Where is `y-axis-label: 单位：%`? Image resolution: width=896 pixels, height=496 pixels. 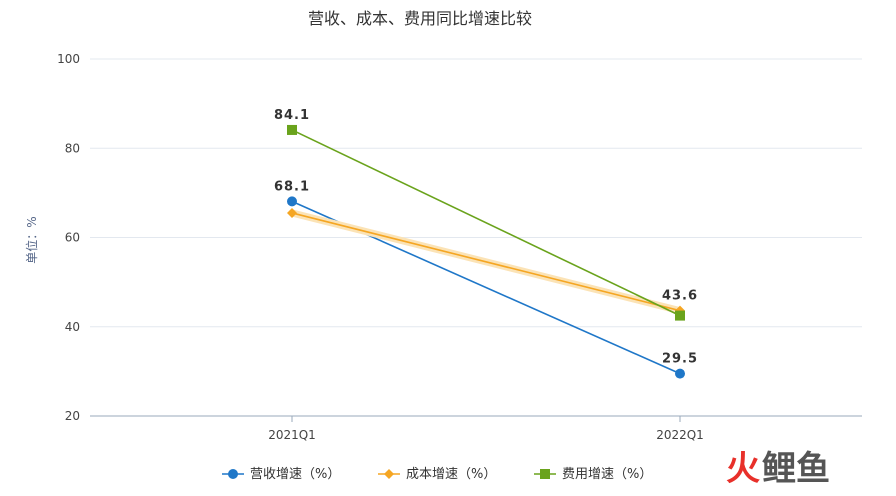 y-axis-label: 单位：% is located at coordinates (31, 239).